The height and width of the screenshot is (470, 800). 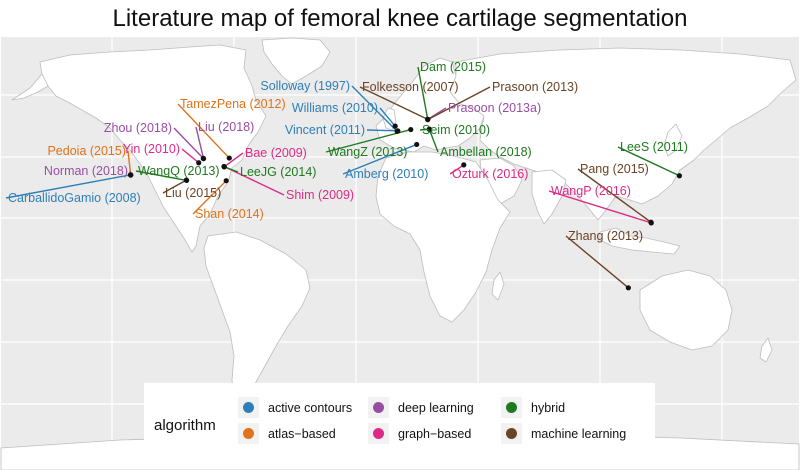 I want to click on leader-bae-2009, so click(x=233, y=160).